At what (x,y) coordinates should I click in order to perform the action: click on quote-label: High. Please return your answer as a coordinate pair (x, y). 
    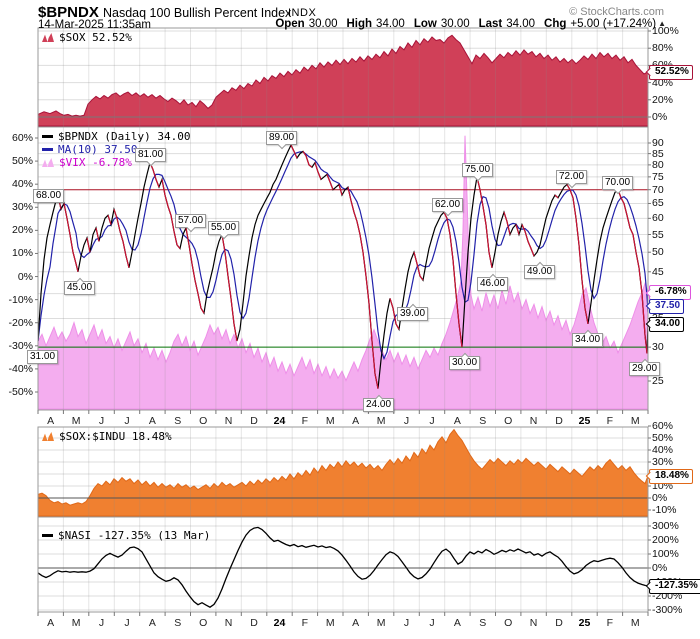
    Looking at the image, I should click on (359, 24).